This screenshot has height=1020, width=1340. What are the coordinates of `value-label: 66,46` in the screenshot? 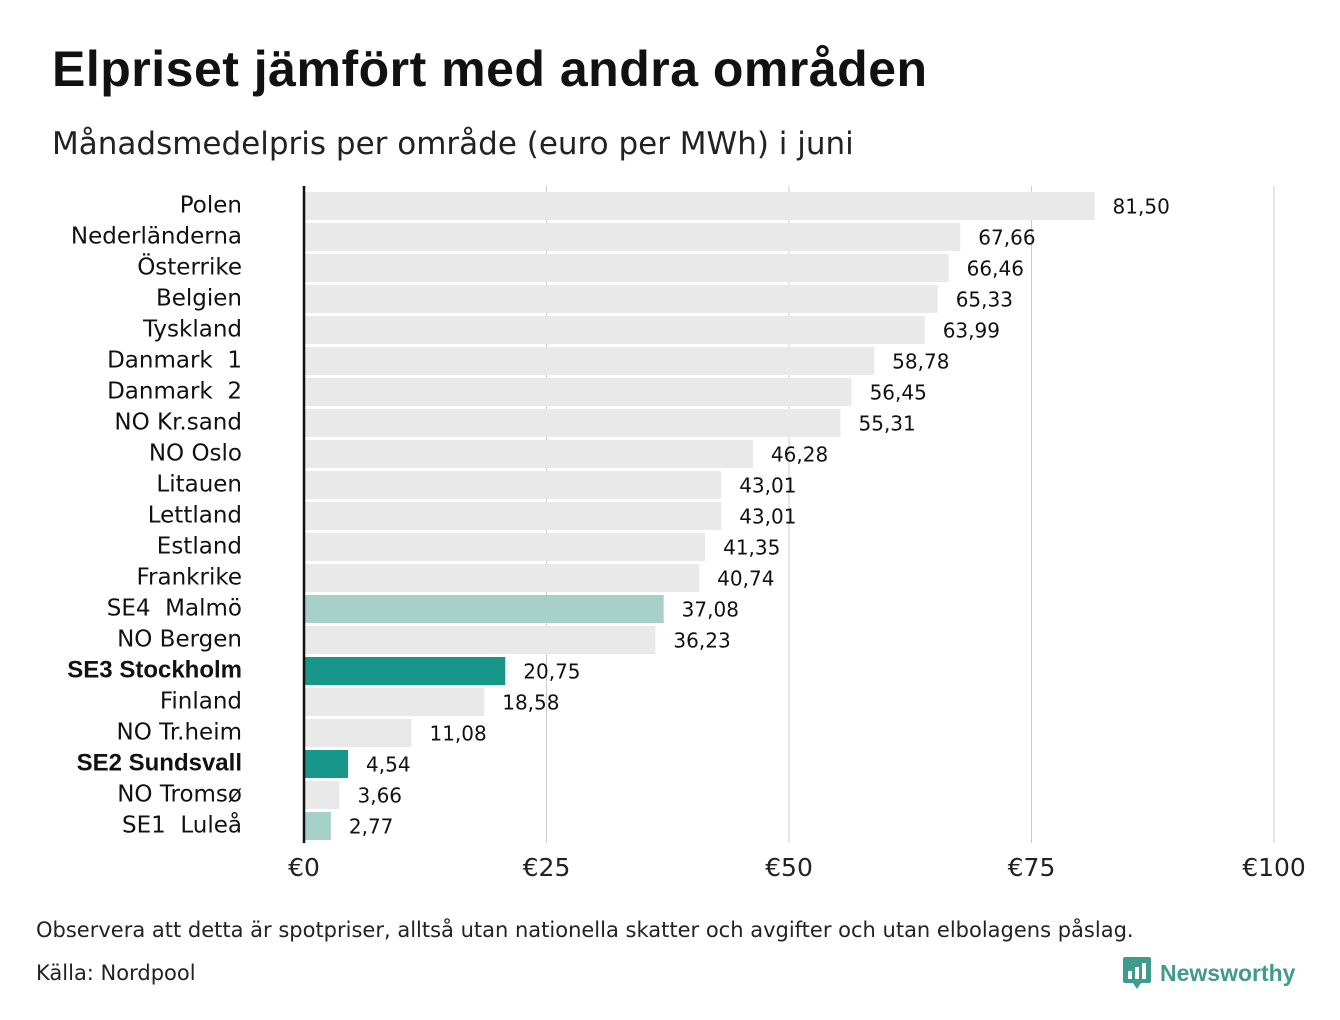 It's located at (995, 269).